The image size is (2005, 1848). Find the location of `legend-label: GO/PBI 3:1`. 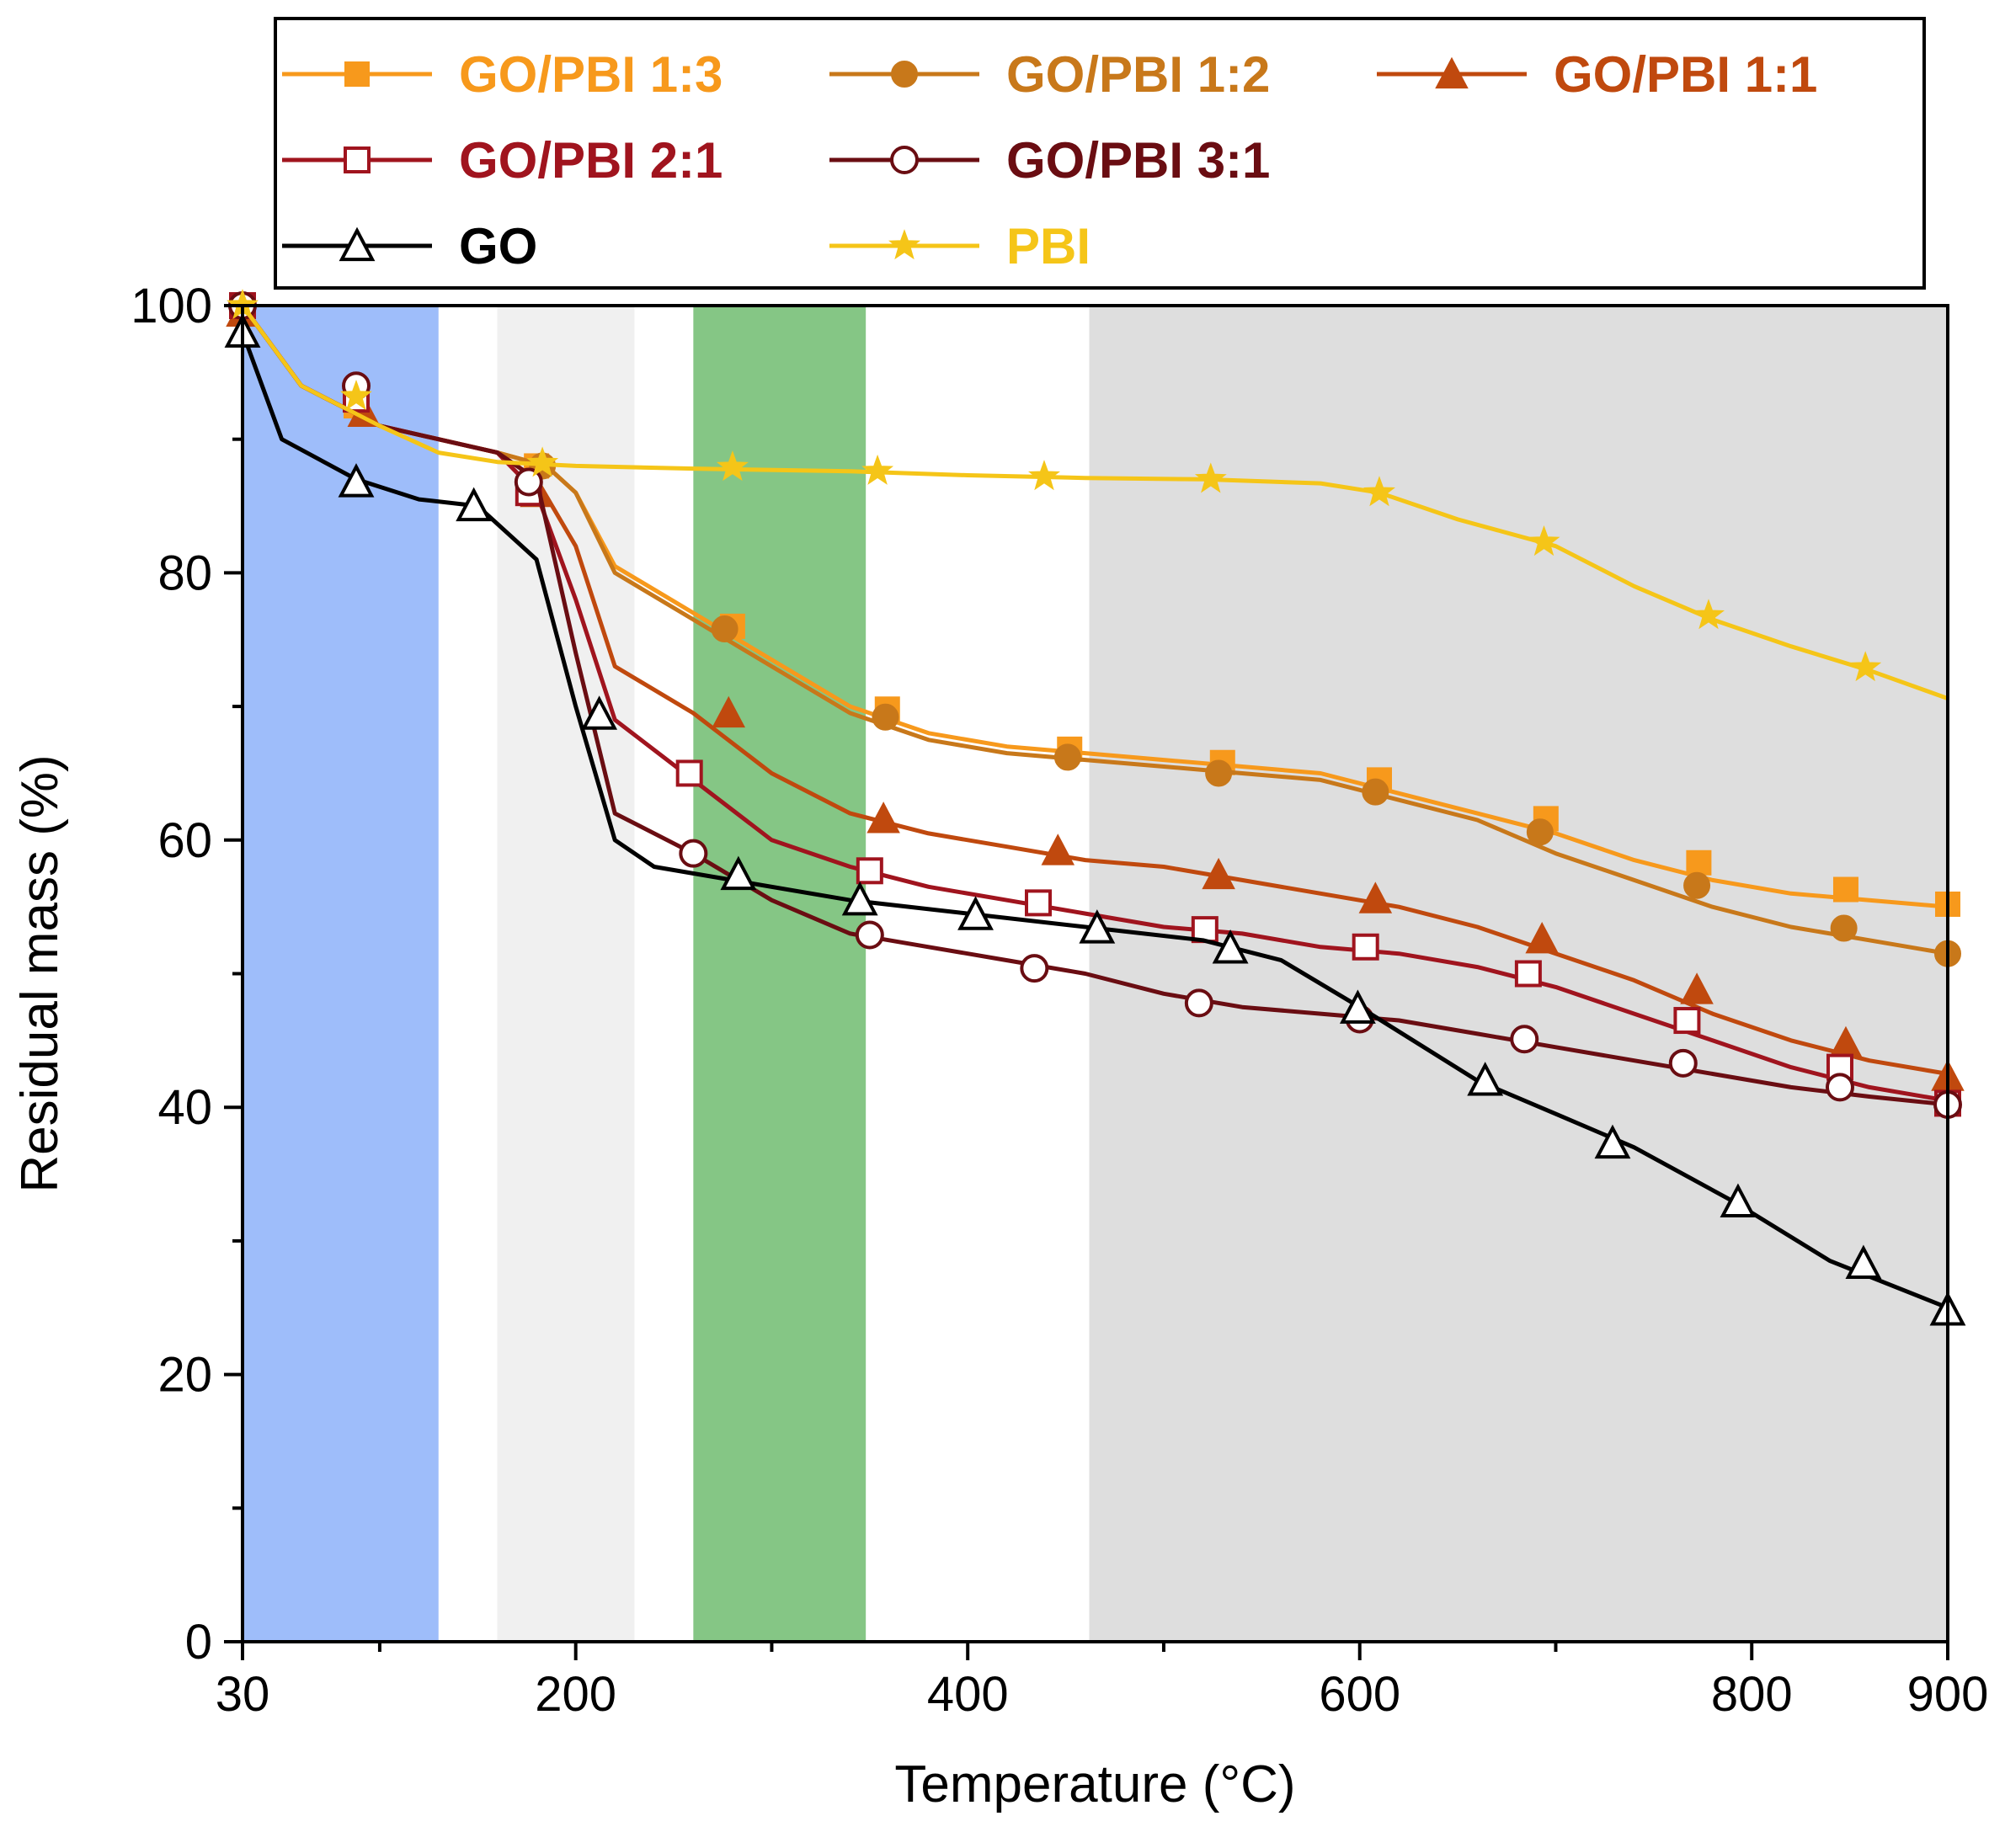

legend-label: GO/PBI 3:1 is located at coordinates (1138, 160).